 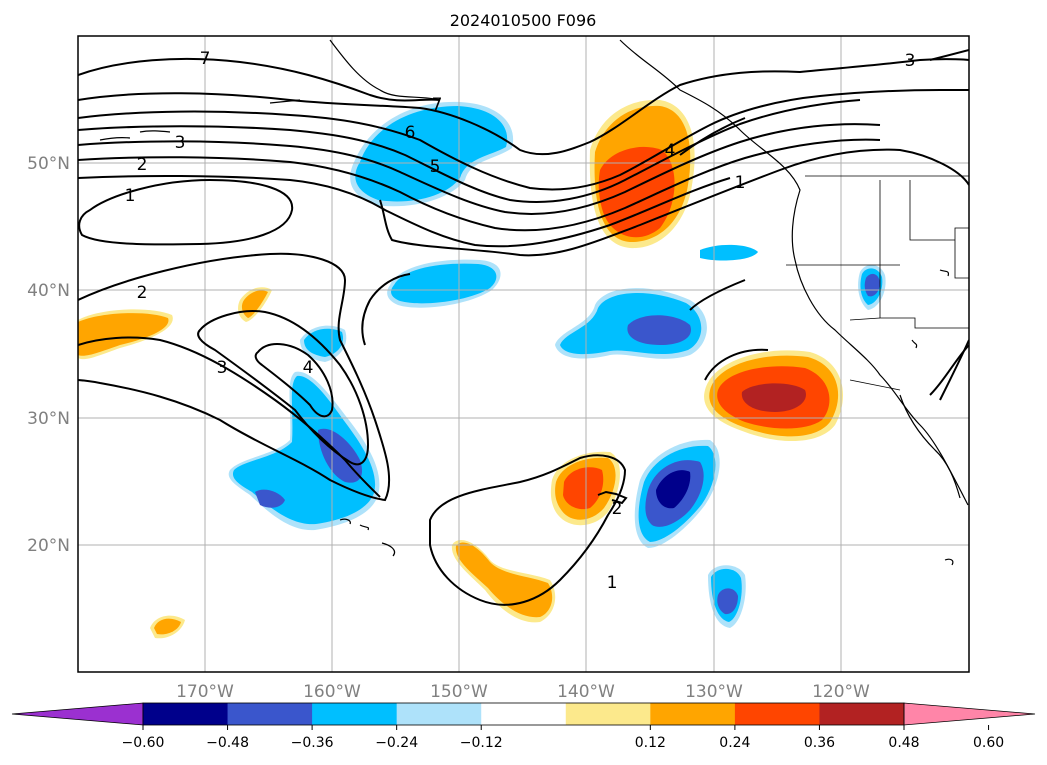 What do you see at coordinates (77, 714) in the screenshot?
I see `colorbar-extend-low` at bounding box center [77, 714].